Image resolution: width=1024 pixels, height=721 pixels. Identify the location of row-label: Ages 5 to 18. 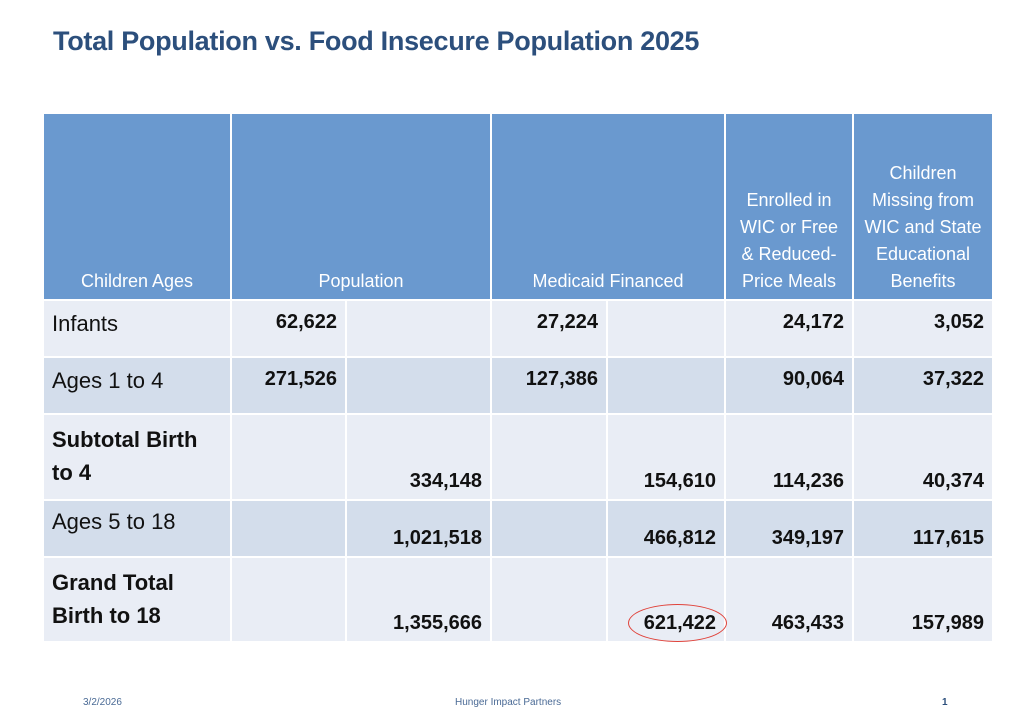
(137, 528).